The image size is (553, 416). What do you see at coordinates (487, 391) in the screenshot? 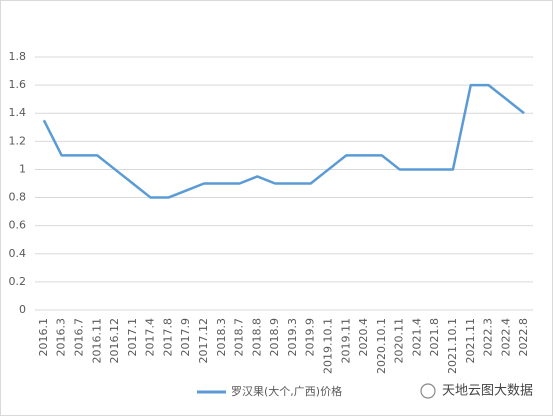
I see `watermark: 天地云图大数据` at bounding box center [487, 391].